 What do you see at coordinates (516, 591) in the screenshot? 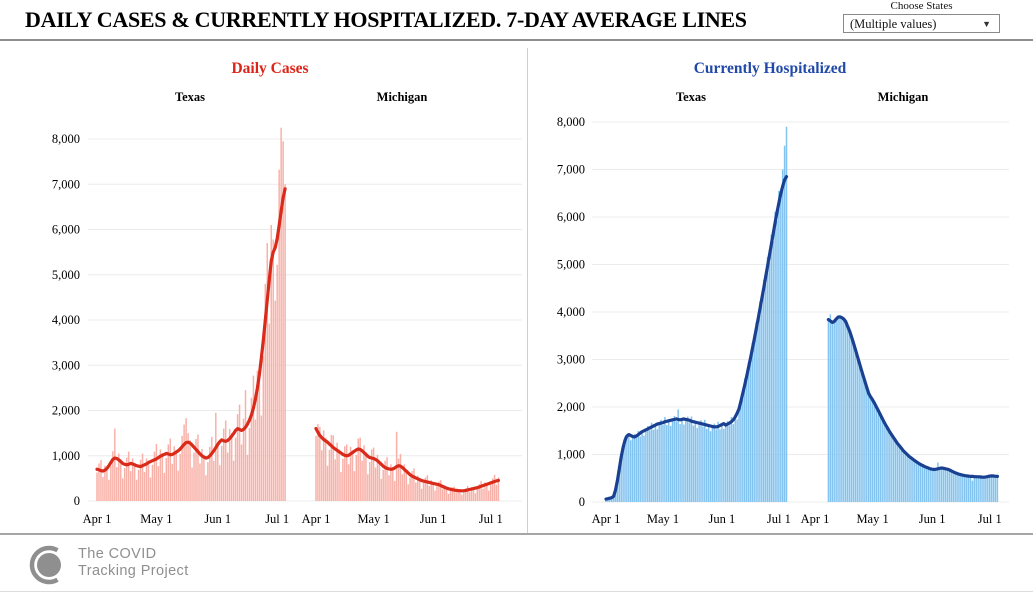
I see `bottom-edge` at bounding box center [516, 591].